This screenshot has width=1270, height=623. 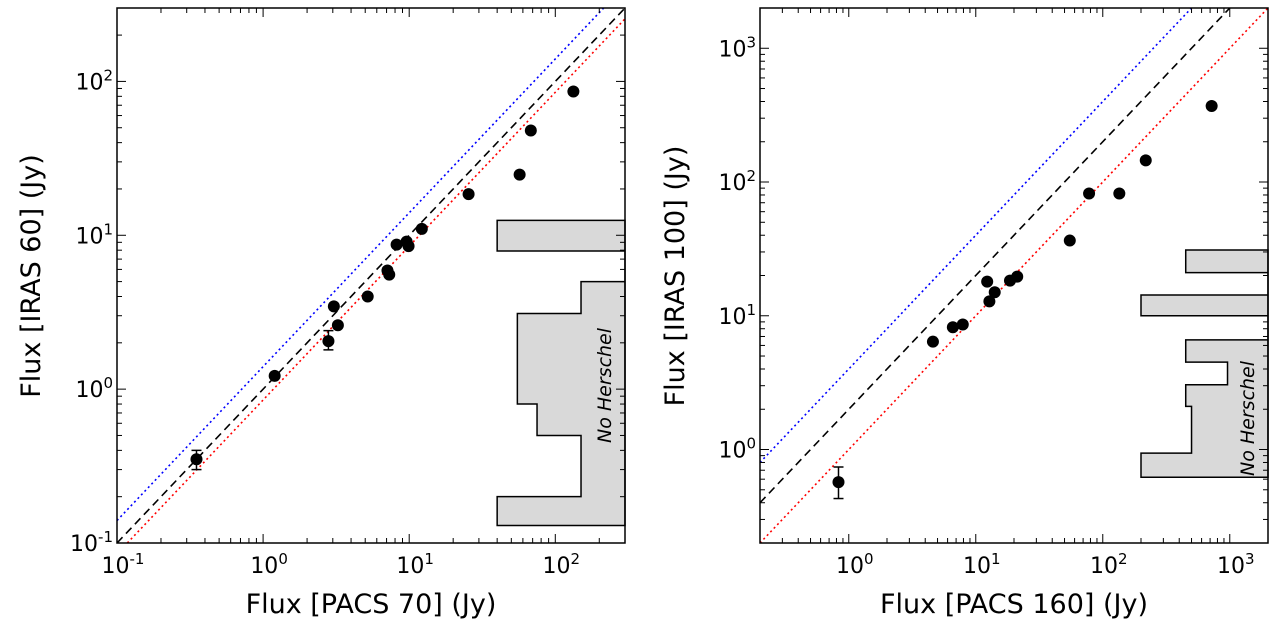 I want to click on annotation-no-herschel-left: No Herschel, so click(x=605, y=385).